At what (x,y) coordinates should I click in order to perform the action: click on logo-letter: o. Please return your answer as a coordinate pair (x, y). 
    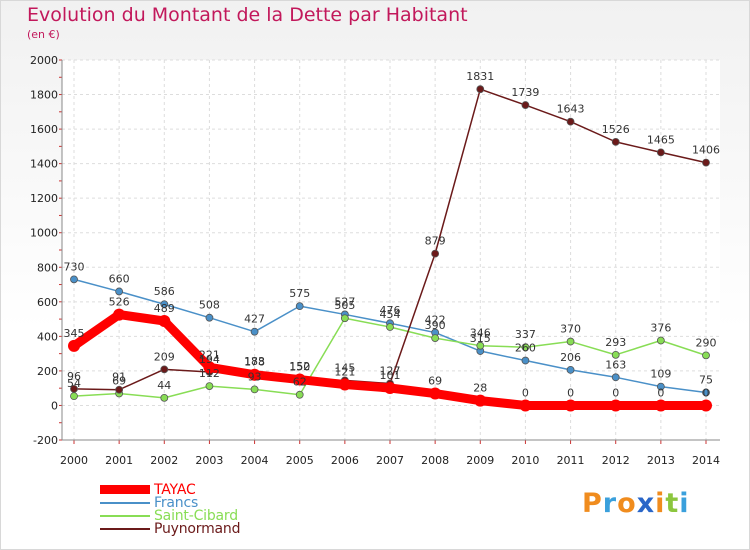
    Looking at the image, I should click on (627, 503).